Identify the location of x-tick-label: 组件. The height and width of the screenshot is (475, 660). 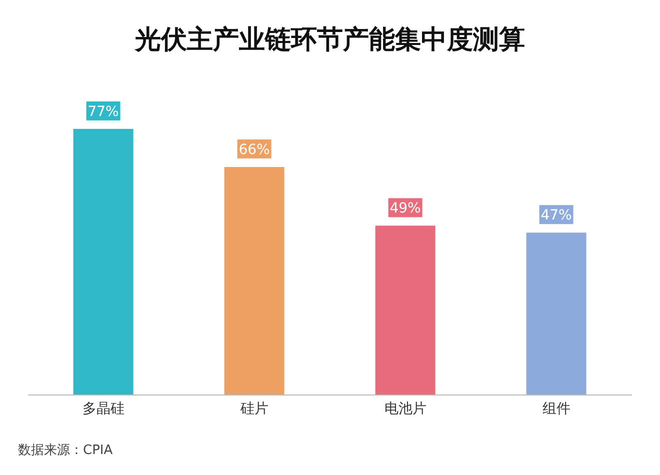
(556, 408).